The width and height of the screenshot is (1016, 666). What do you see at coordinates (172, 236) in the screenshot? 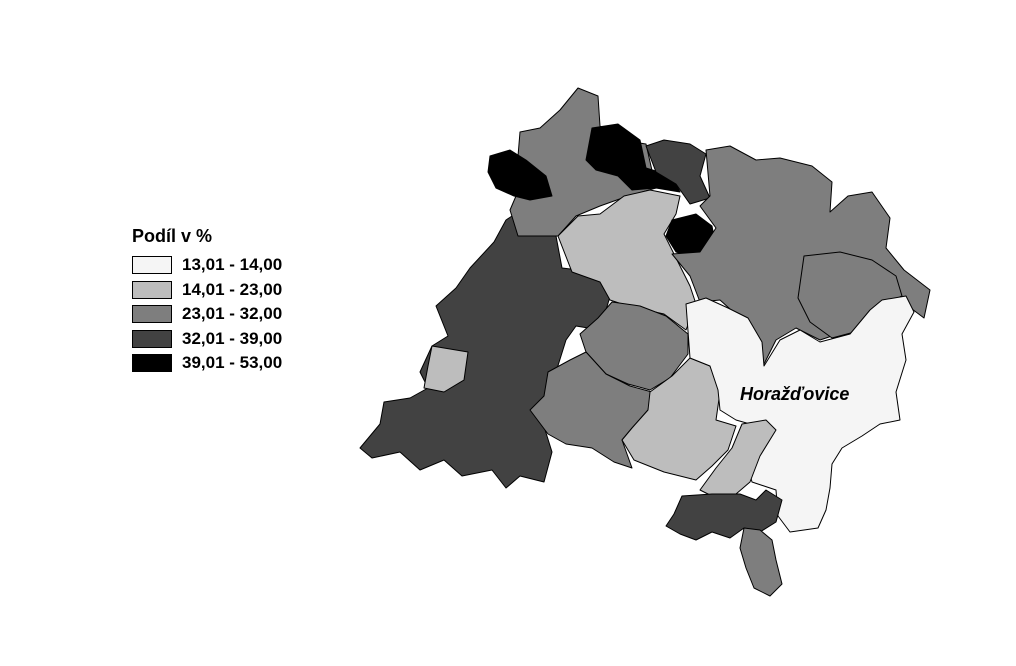
I see `legend-title: Podíl v %` at bounding box center [172, 236].